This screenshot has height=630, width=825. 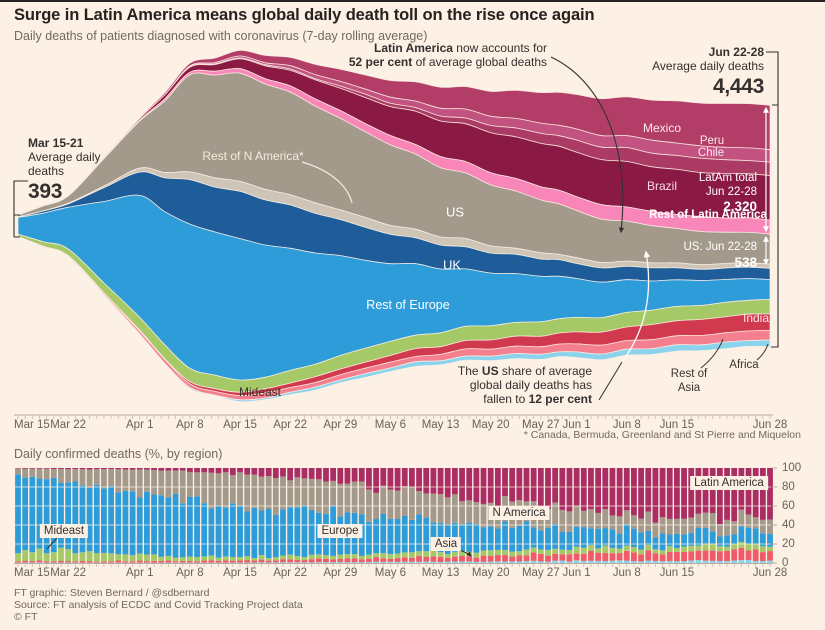 I want to click on us-note-bold-2: 12 per cent, so click(x=560, y=399).